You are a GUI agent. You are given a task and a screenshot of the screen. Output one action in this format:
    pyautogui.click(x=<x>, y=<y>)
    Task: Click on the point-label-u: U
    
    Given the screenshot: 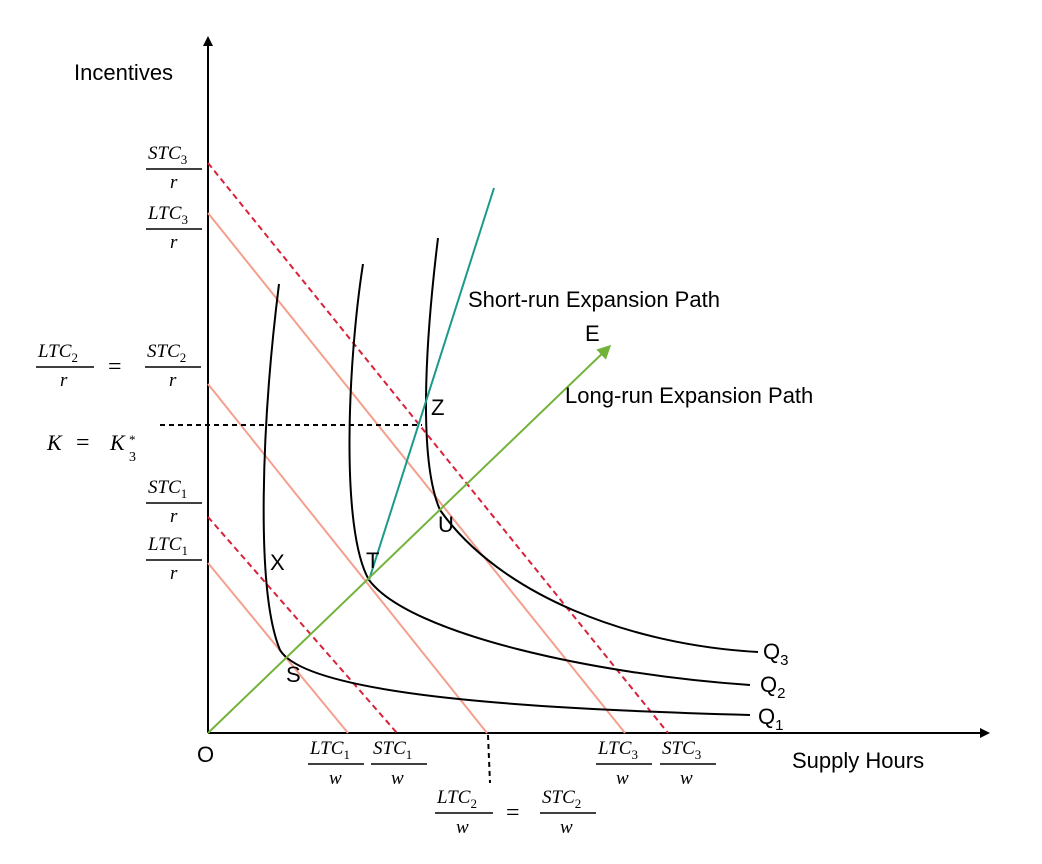 What is the action you would take?
    pyautogui.click(x=446, y=524)
    